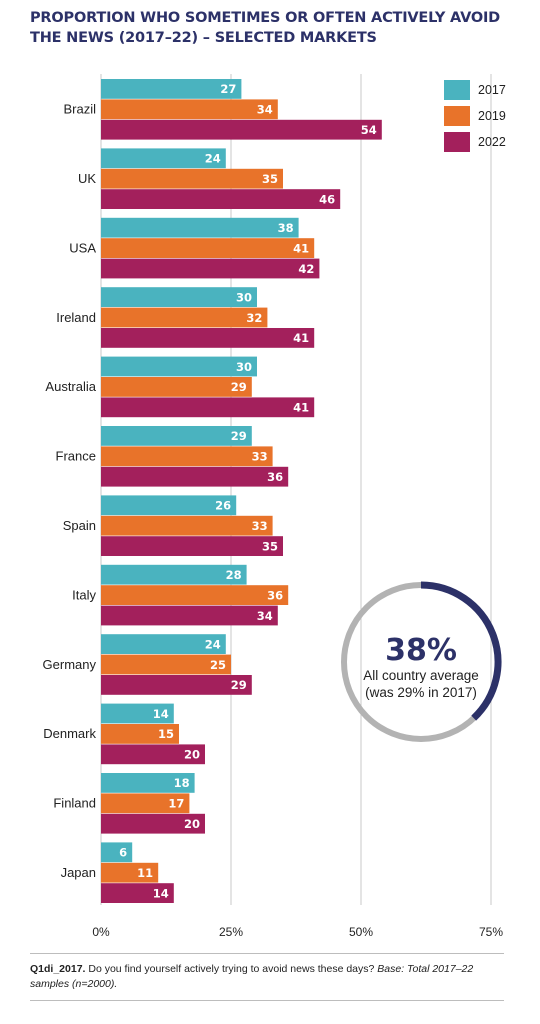 Image resolution: width=540 pixels, height=1024 pixels. I want to click on bar-group-germany: 24 25 29, so click(176, 664).